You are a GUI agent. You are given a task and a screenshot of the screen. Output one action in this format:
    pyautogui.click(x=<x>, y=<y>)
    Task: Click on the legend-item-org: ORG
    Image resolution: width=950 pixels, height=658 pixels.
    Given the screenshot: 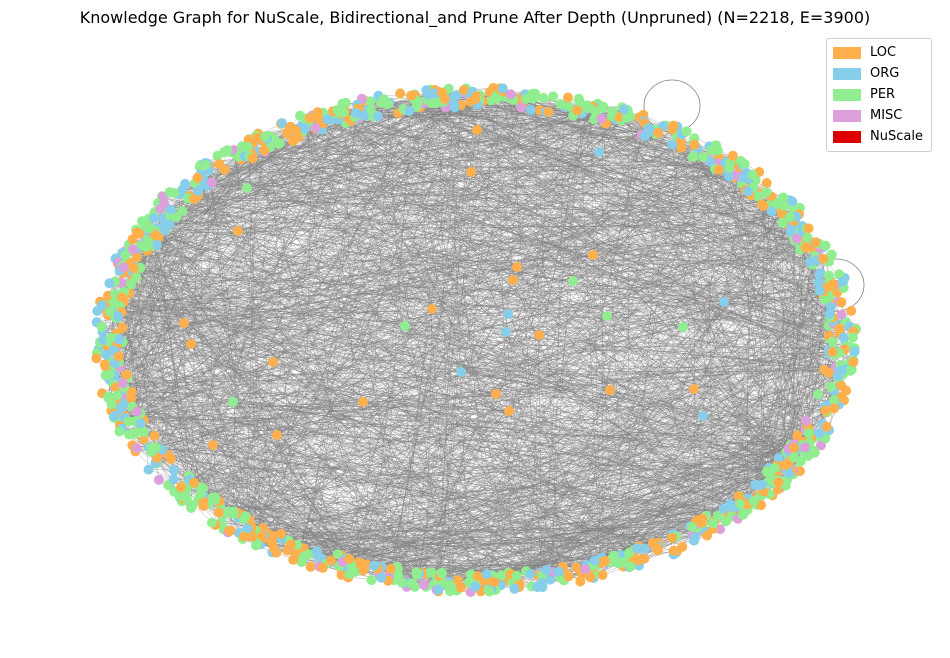 What is the action you would take?
    pyautogui.click(x=879, y=73)
    